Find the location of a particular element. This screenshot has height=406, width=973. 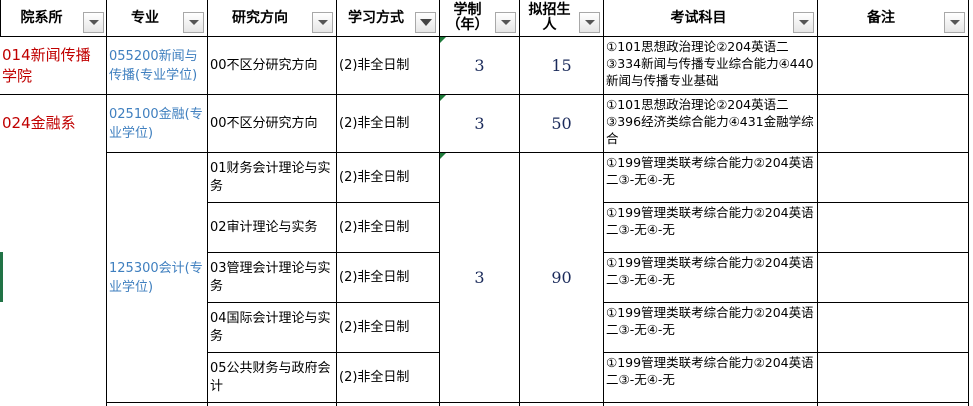

header-cell-text: 拟招生人 is located at coordinates (549, 17).